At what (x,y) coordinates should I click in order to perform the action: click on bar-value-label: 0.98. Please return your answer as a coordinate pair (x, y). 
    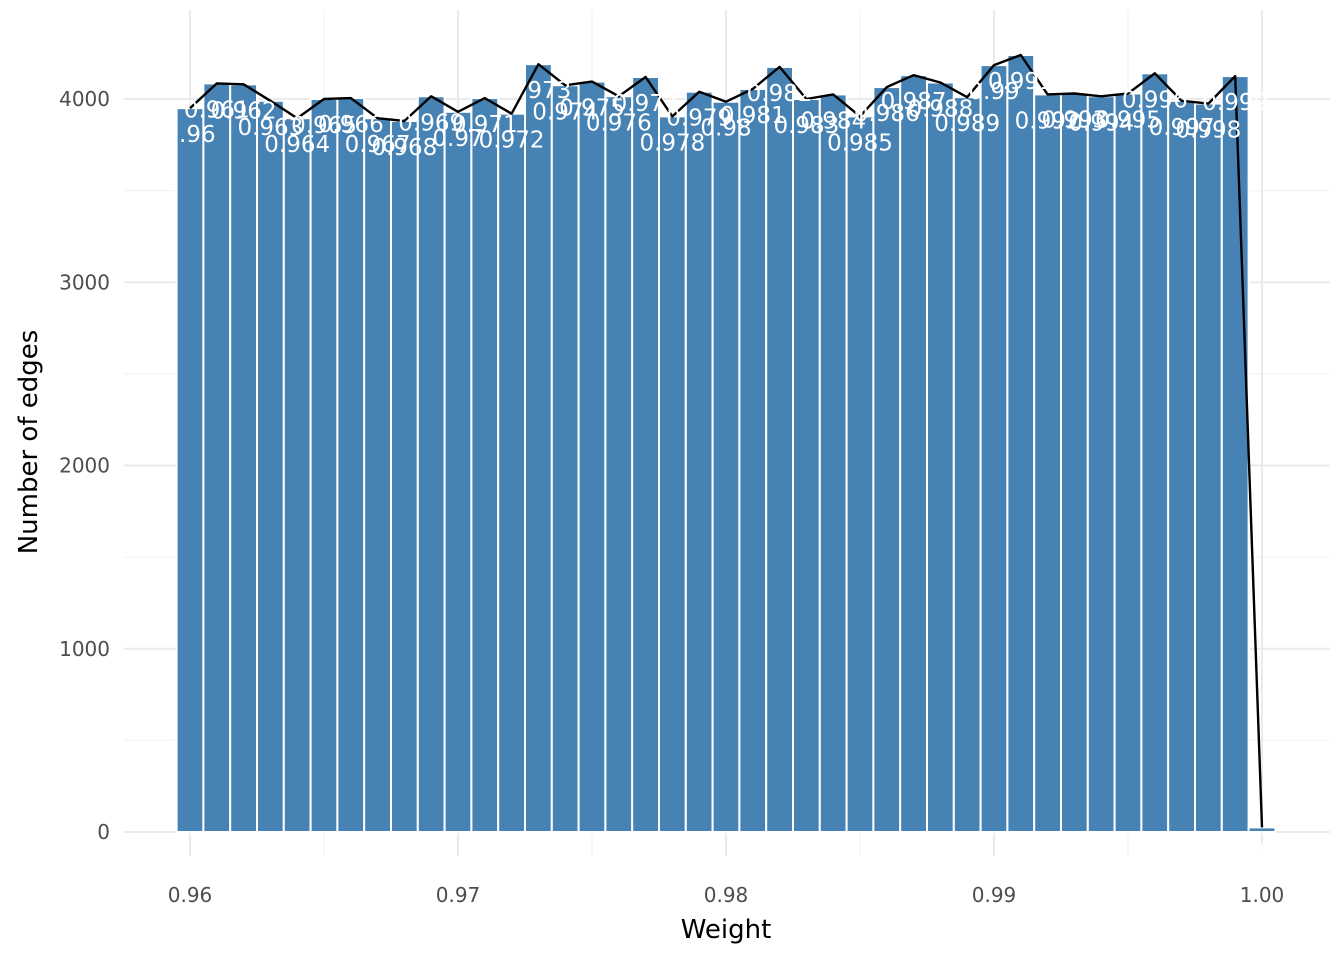
    Looking at the image, I should click on (725, 129).